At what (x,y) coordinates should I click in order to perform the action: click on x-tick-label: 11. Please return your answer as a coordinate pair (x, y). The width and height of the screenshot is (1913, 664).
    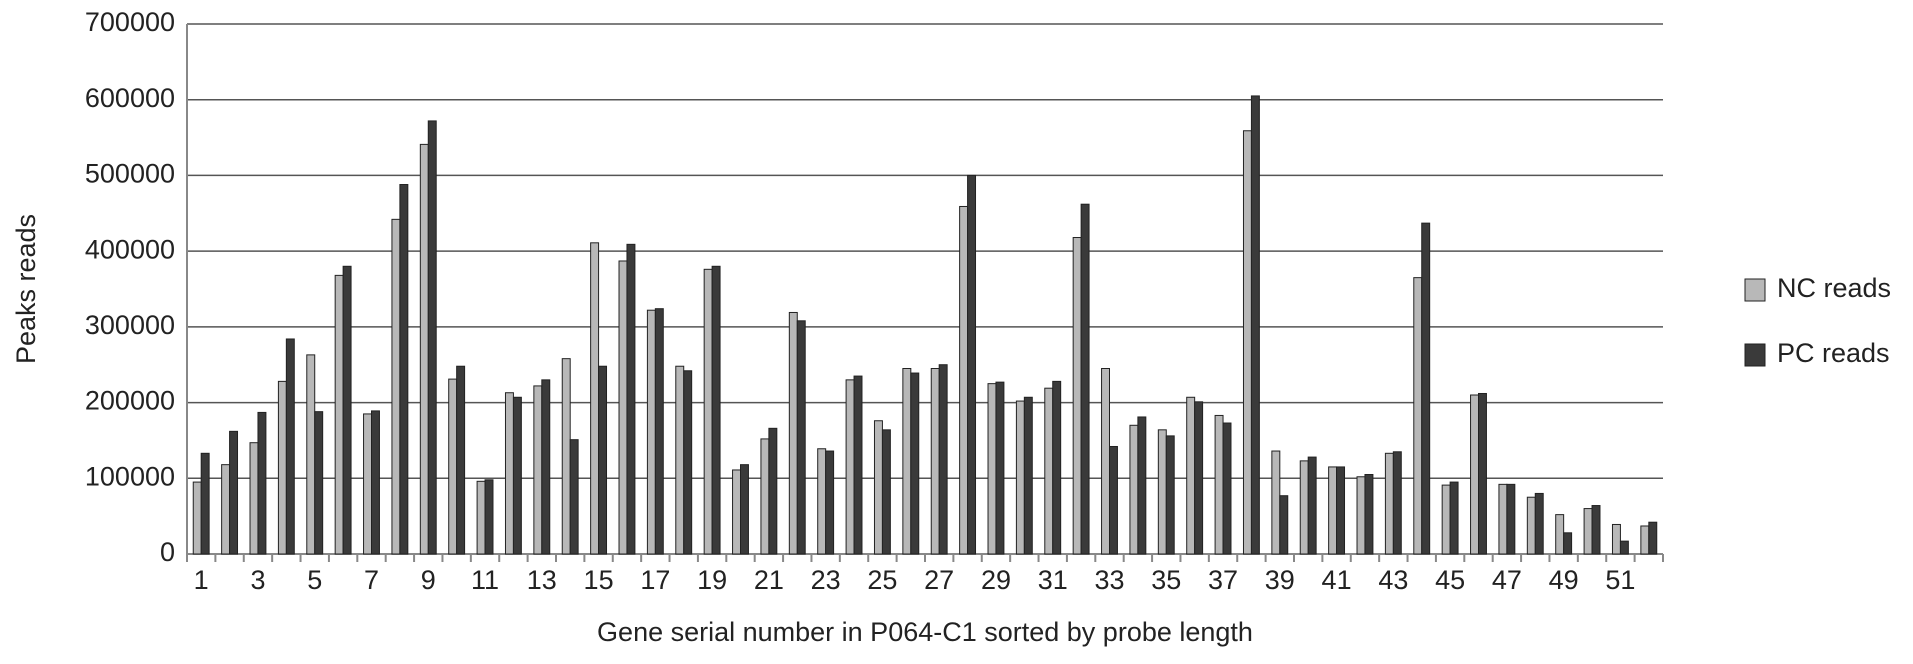
    Looking at the image, I should click on (485, 580).